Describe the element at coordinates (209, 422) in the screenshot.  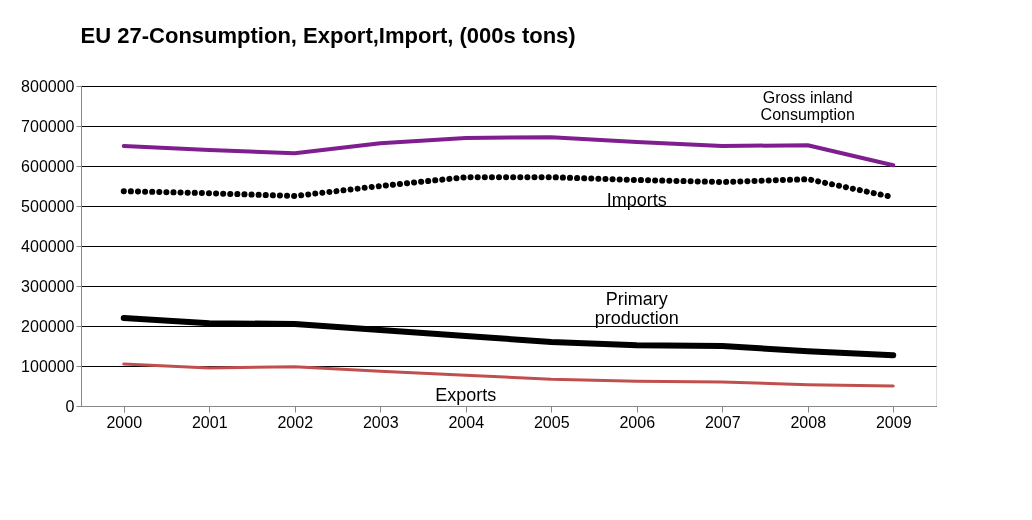
I see `x-tick-label: 2001` at that location.